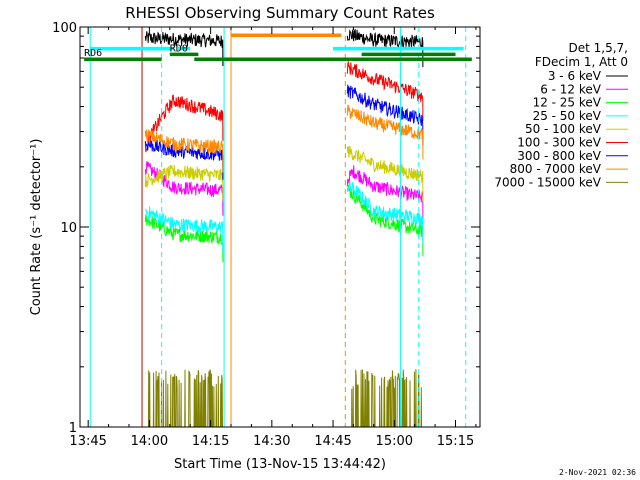  I want to click on legend-label-2: 12 - 25 keV, so click(567, 103).